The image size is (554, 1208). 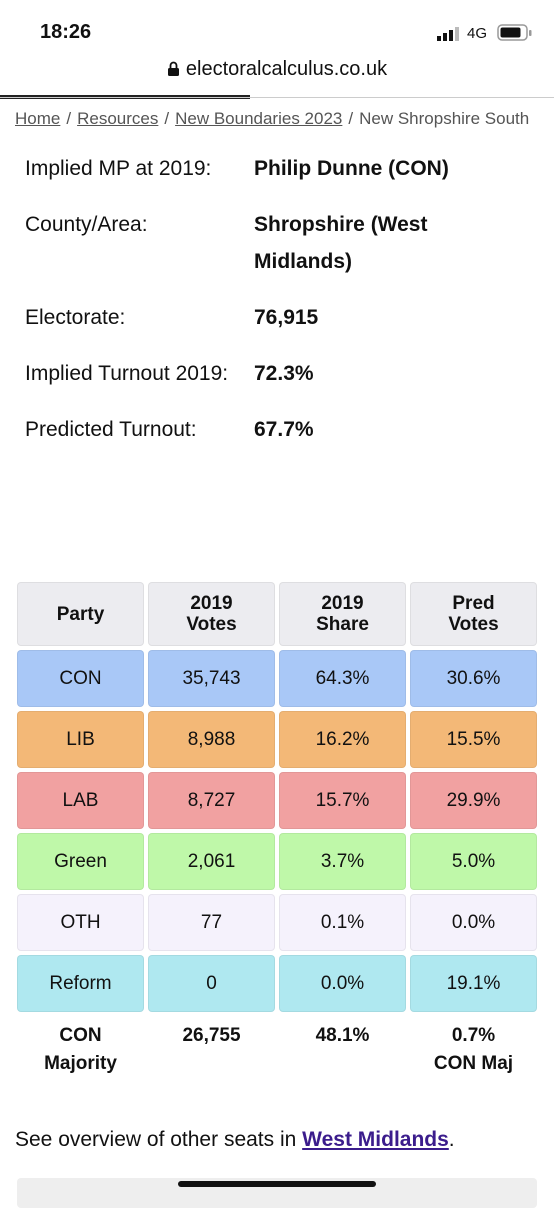 What do you see at coordinates (277, 97) in the screenshot?
I see `divider` at bounding box center [277, 97].